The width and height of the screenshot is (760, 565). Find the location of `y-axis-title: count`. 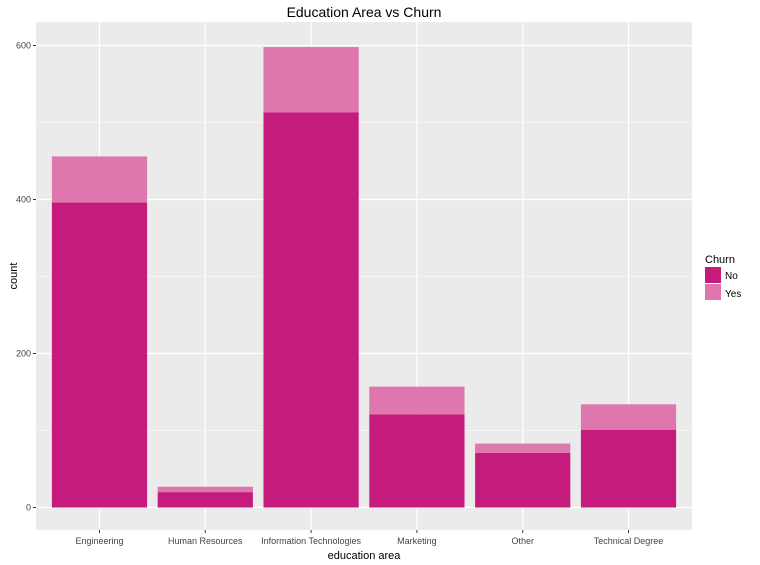

y-axis-title: count is located at coordinates (14, 276).